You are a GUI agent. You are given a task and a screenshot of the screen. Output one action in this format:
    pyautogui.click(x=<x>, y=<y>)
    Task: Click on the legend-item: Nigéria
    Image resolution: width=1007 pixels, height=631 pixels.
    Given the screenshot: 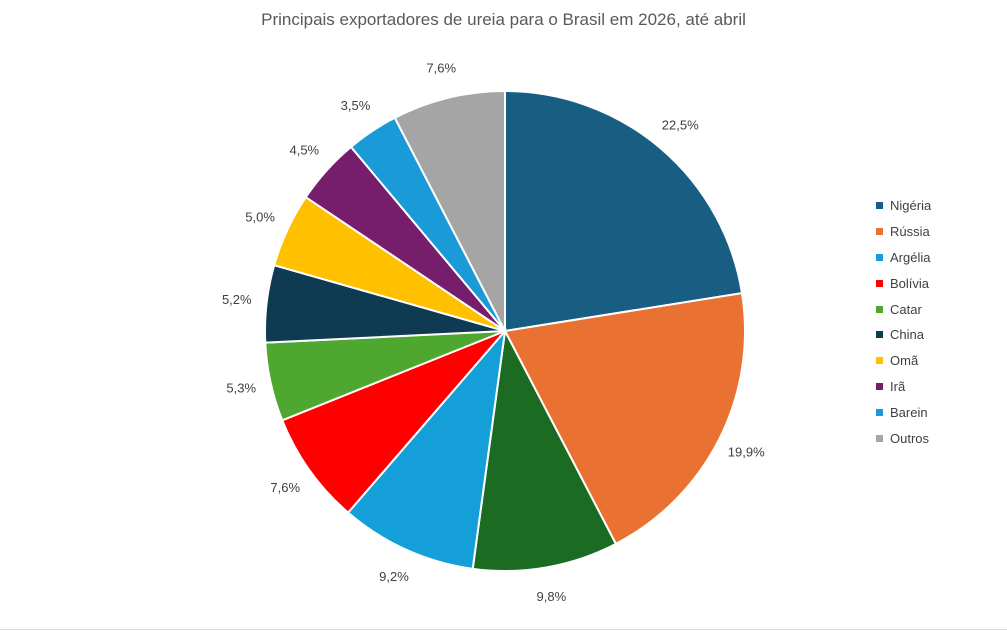 What is the action you would take?
    pyautogui.click(x=903, y=206)
    